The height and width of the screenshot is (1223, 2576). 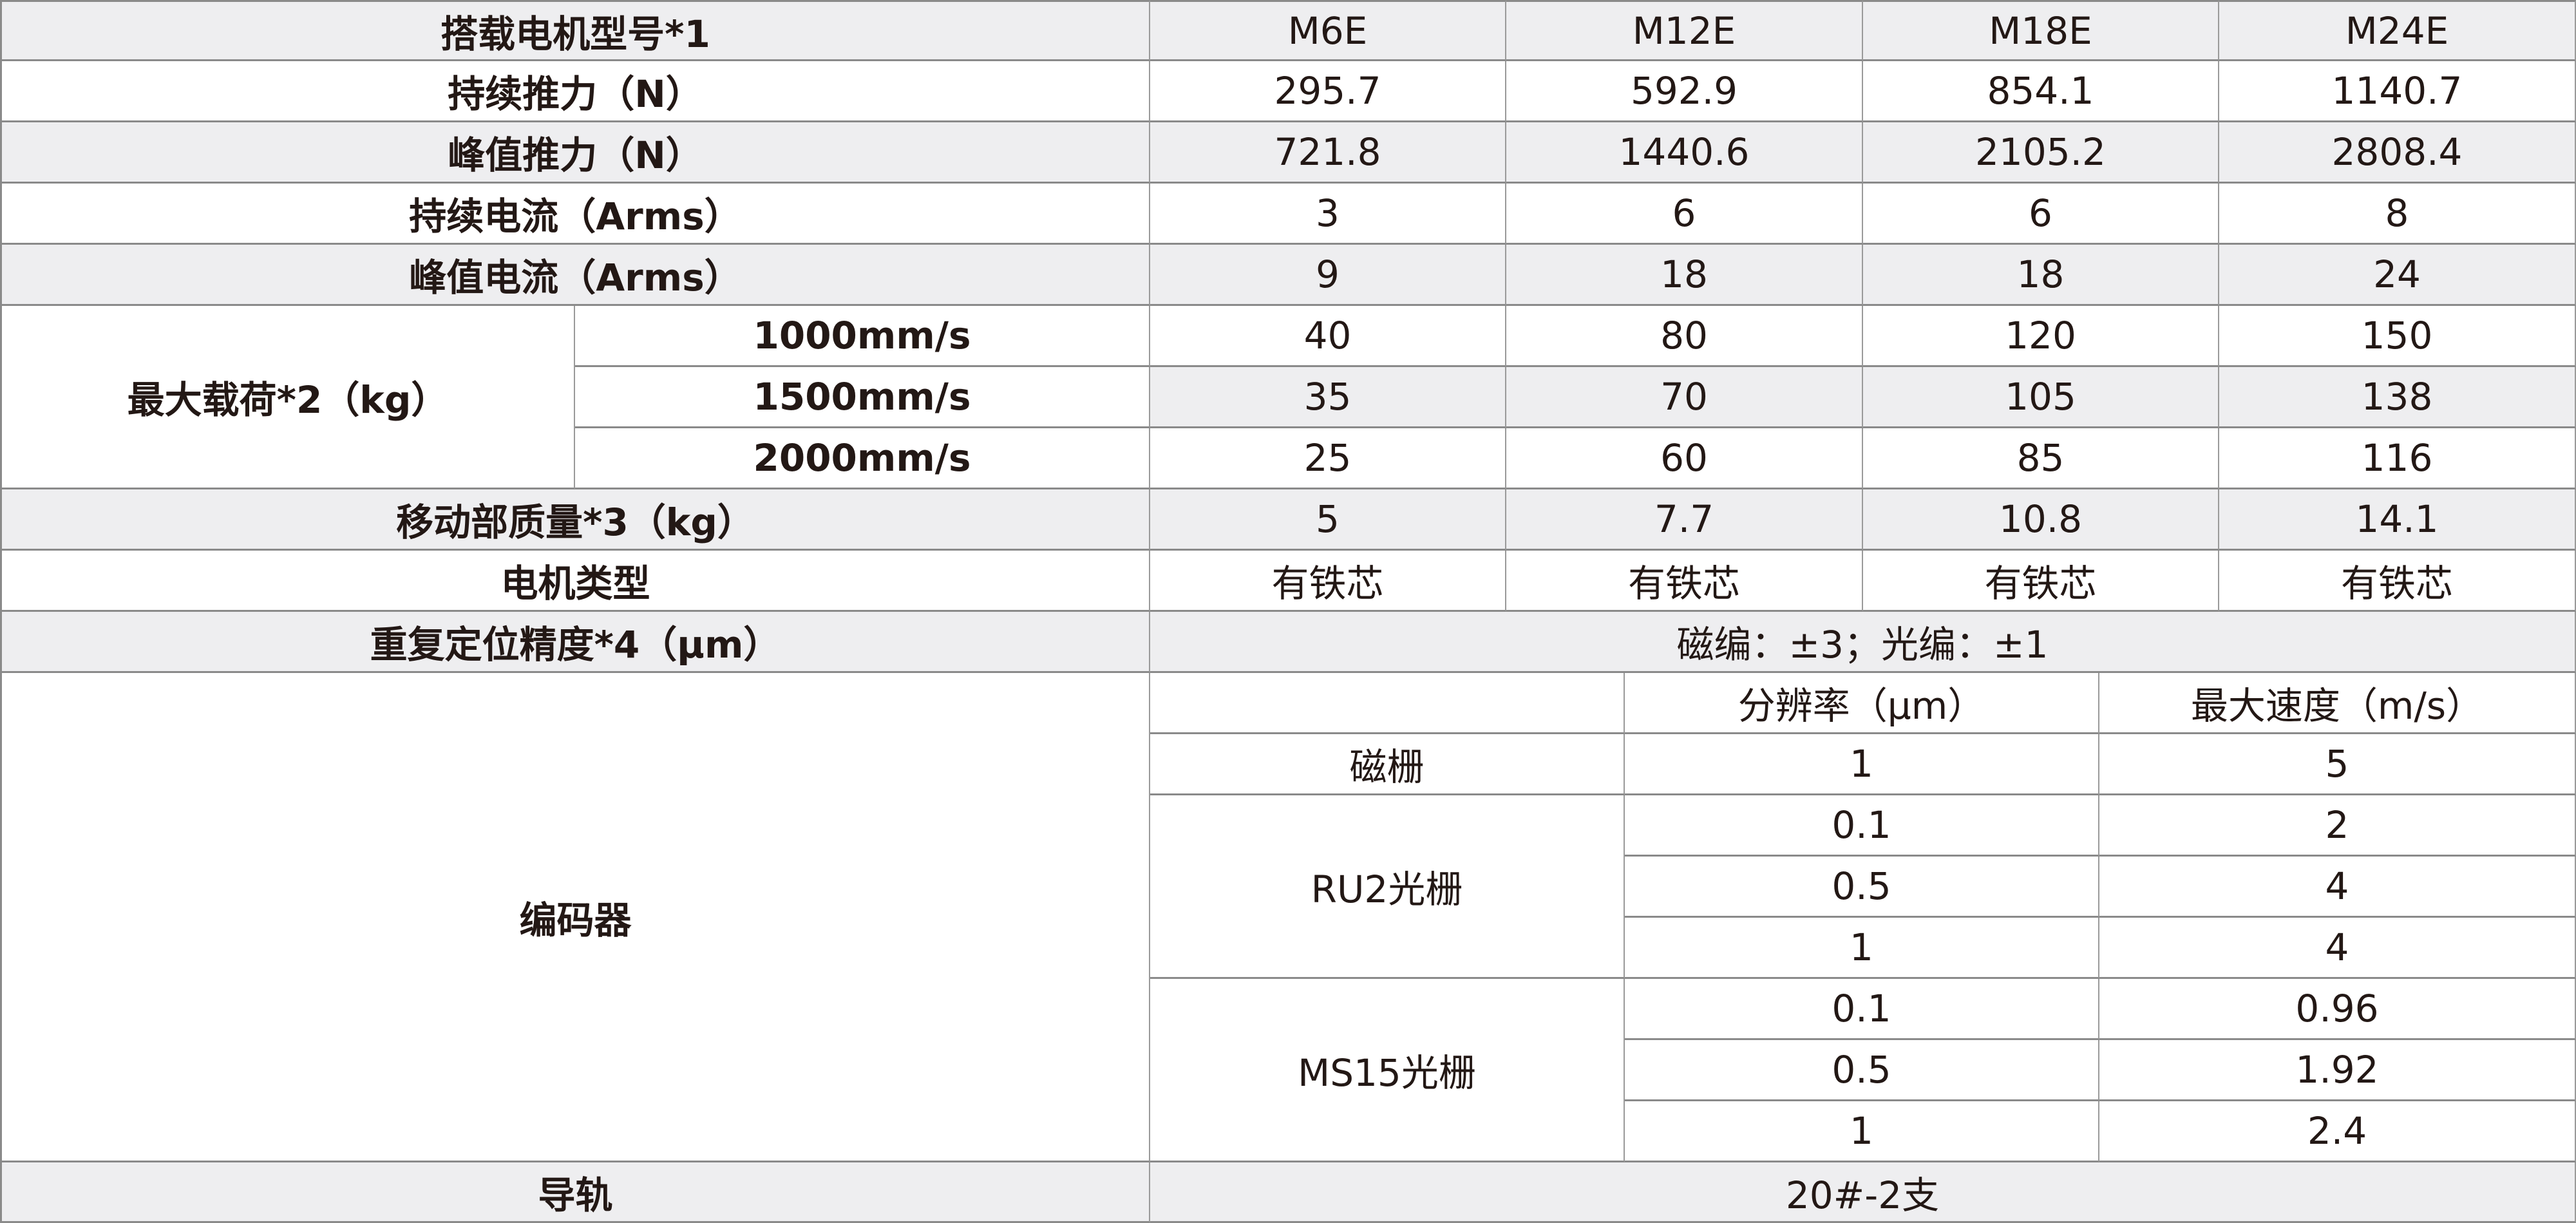 I want to click on row-label: 最大载荷*2（kg）, so click(x=287, y=397).